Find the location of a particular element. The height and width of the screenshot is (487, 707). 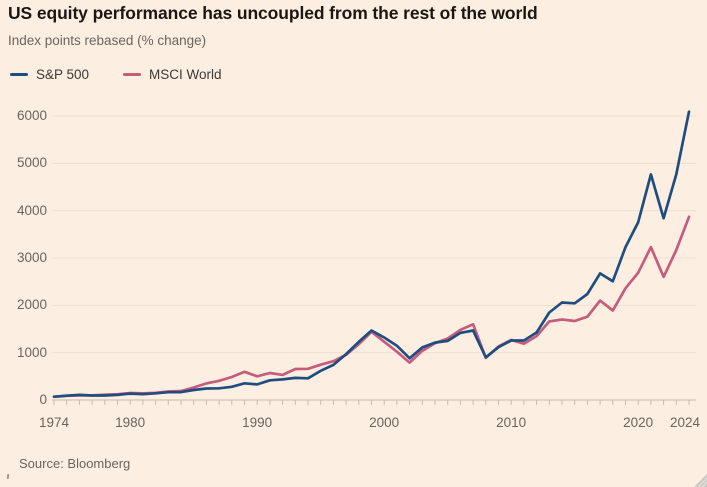

legend: S&P 500 MSCI World is located at coordinates (116, 74).